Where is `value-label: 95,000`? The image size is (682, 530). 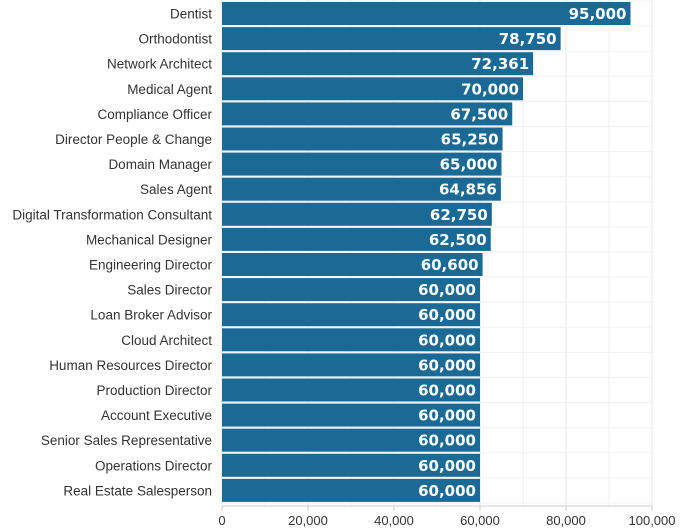
value-label: 95,000 is located at coordinates (598, 14).